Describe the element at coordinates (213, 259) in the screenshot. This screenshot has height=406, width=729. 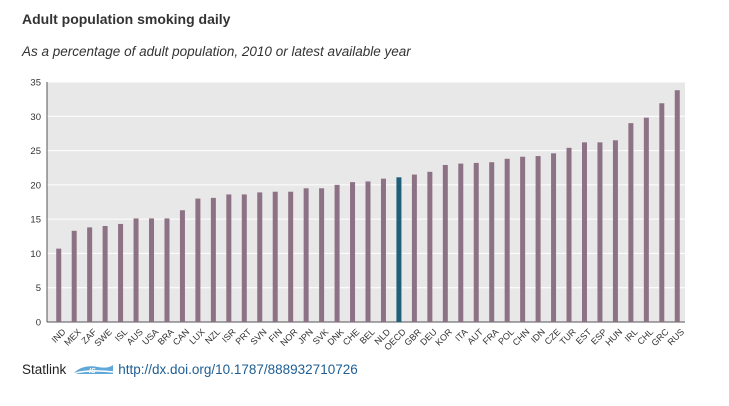
I see `bar-nzl` at that location.